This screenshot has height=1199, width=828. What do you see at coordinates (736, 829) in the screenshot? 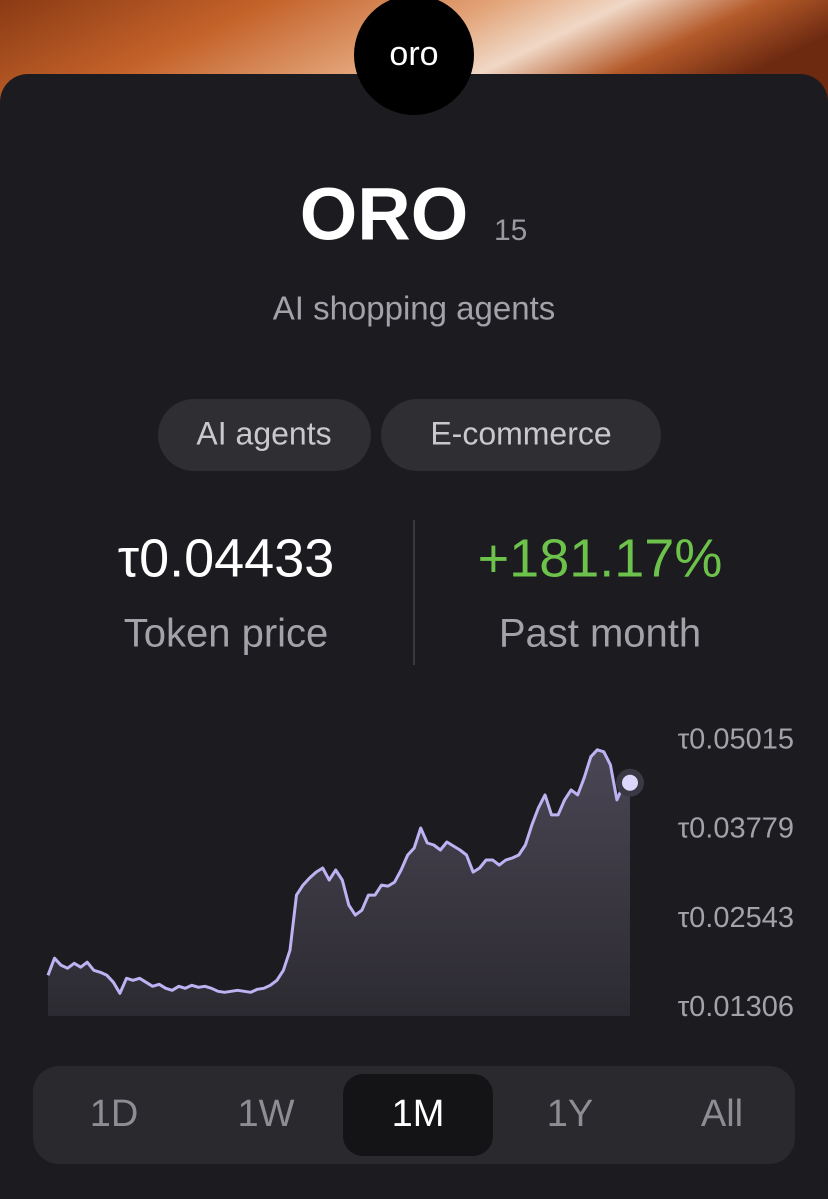
I see `y-tick-label: τ0.03779` at bounding box center [736, 829].